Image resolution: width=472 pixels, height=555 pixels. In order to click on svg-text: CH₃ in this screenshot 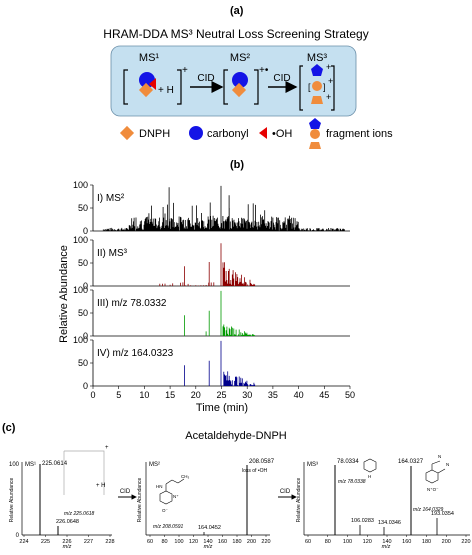, I will do `click(185, 476)`.